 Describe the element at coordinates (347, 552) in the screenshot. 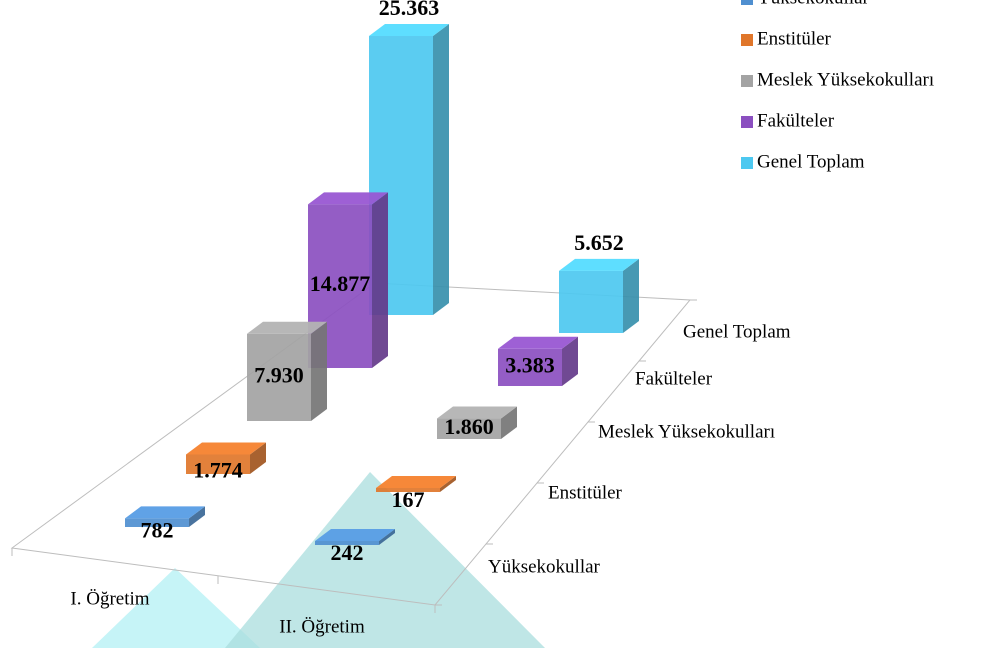

I see `value-label: 242` at that location.